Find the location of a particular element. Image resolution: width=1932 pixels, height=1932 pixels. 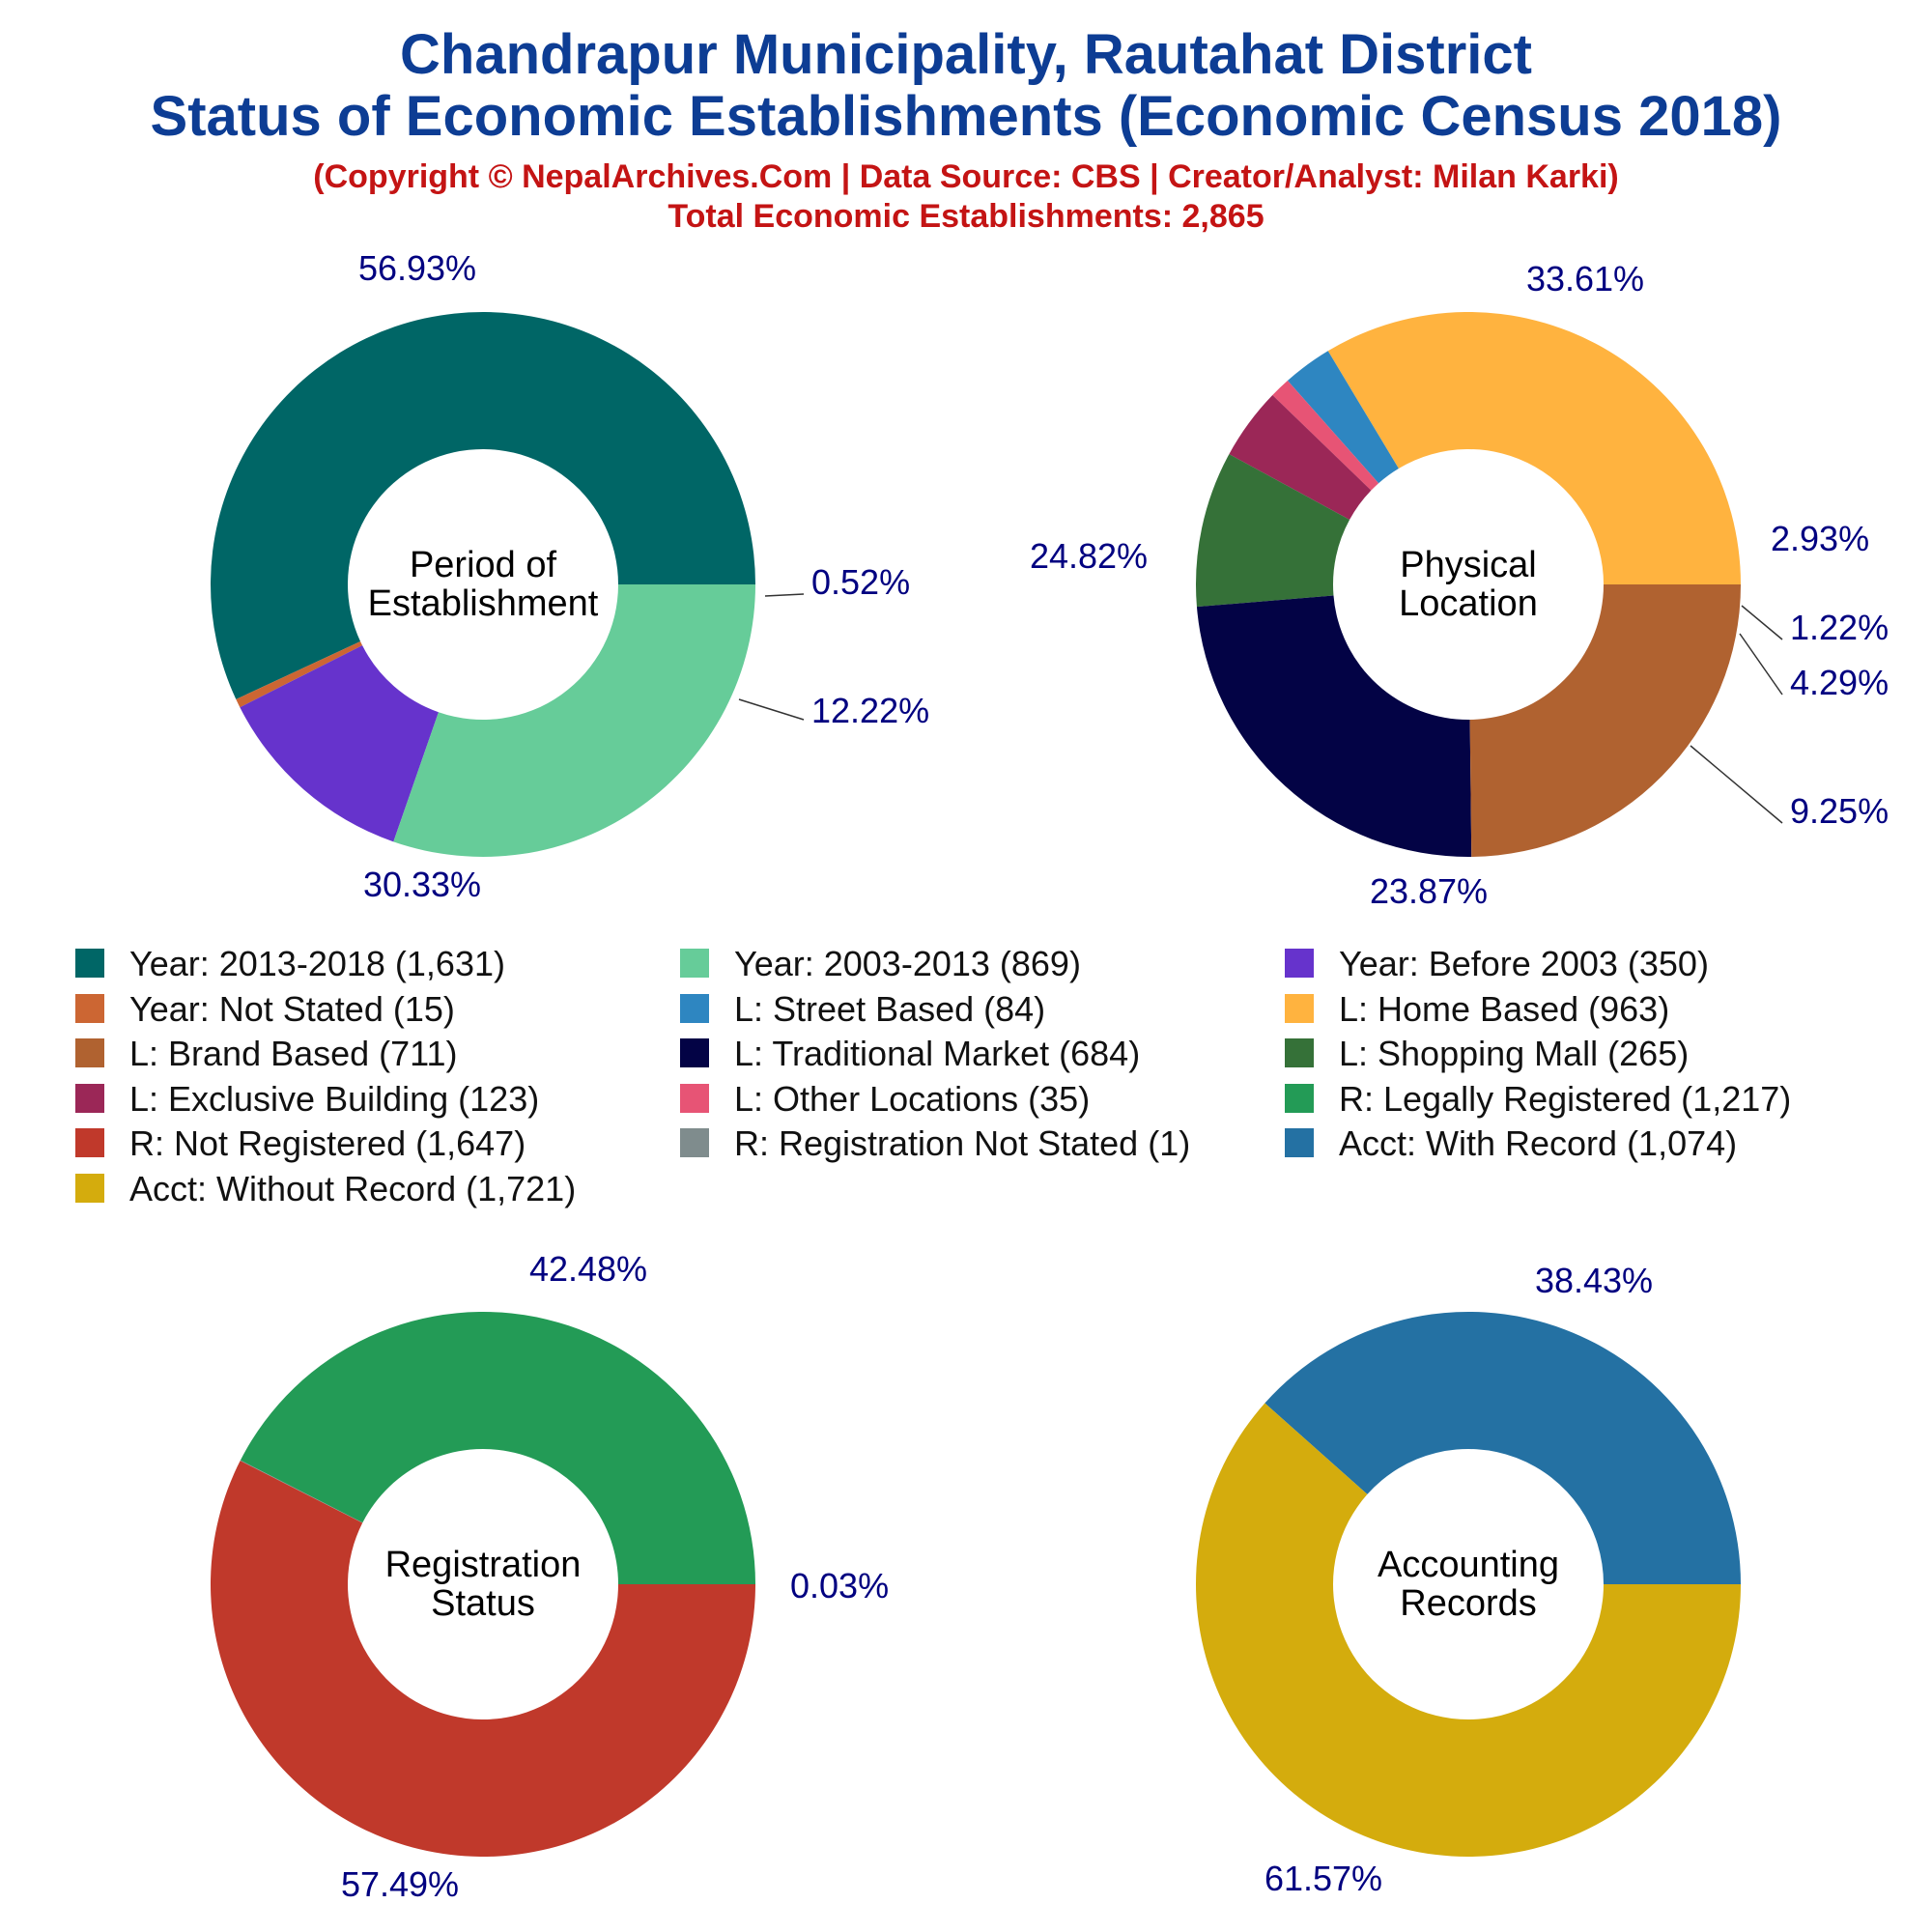

donut-center-label: Establishment is located at coordinates (483, 603).